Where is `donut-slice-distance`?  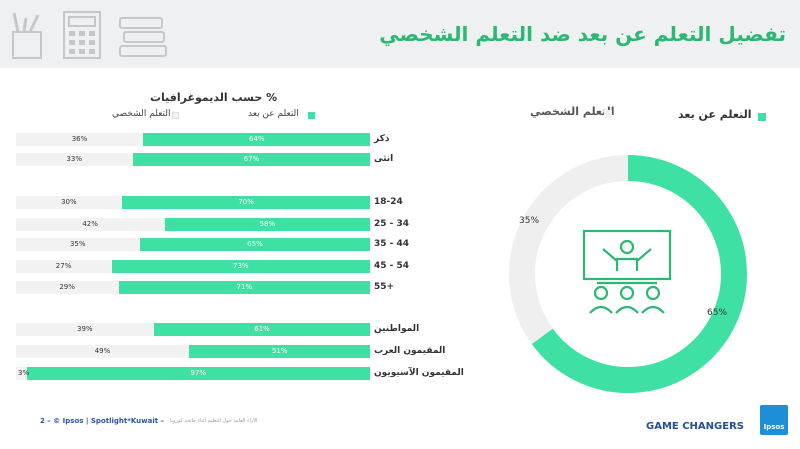 donut-slice-distance is located at coordinates (639, 274).